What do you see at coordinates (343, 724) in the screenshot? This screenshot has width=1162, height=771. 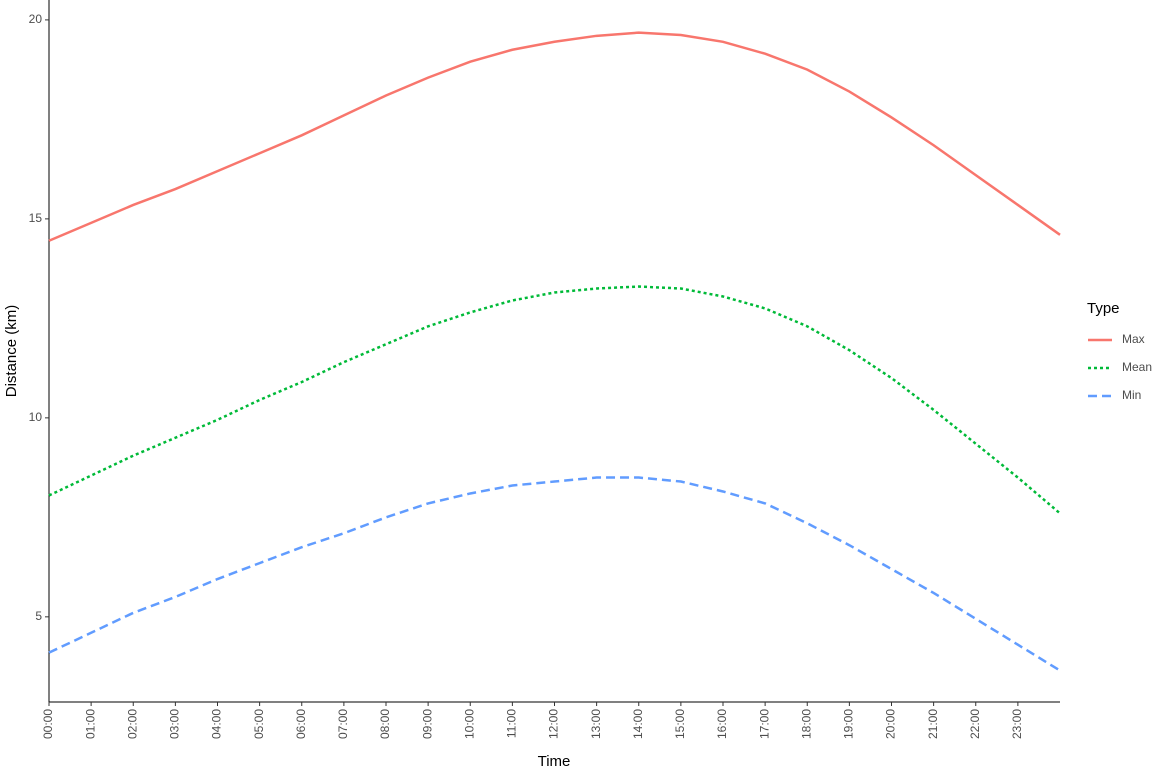 I see `x-tick-label: 07:00` at bounding box center [343, 724].